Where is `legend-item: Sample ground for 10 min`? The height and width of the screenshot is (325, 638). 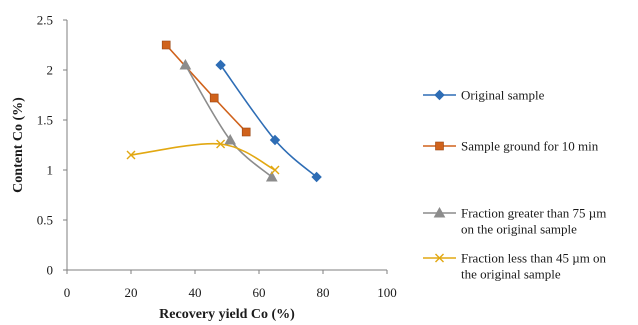
legend-item: Sample ground for 10 min is located at coordinates (511, 146).